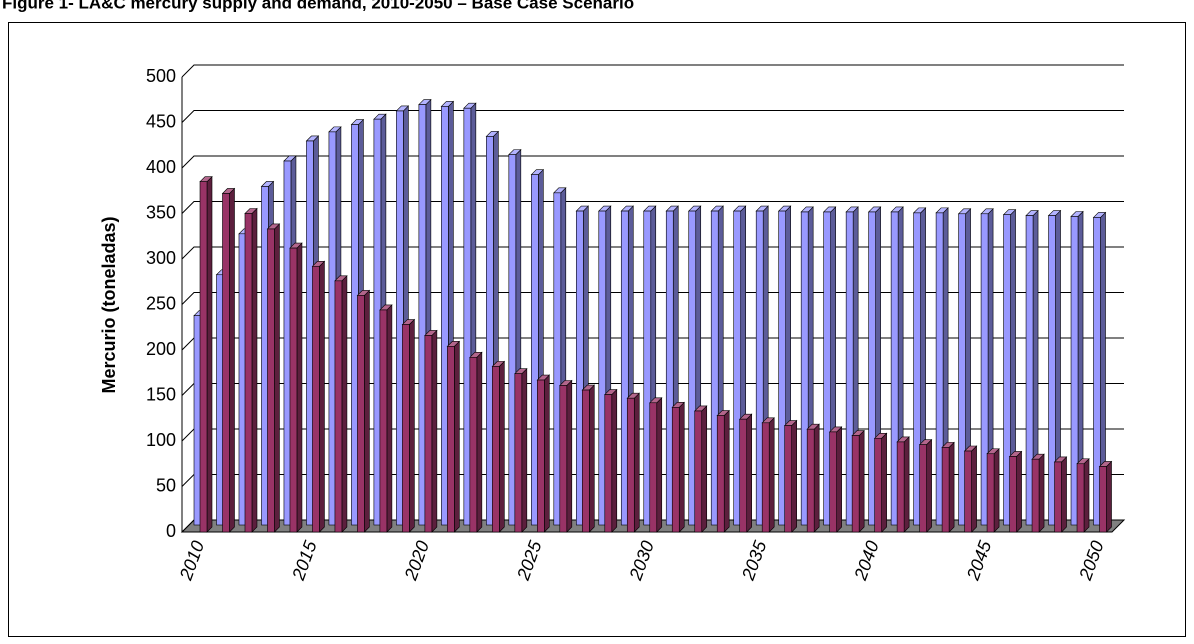  What do you see at coordinates (161, 349) in the screenshot?
I see `y-tick-label: 200` at bounding box center [161, 349].